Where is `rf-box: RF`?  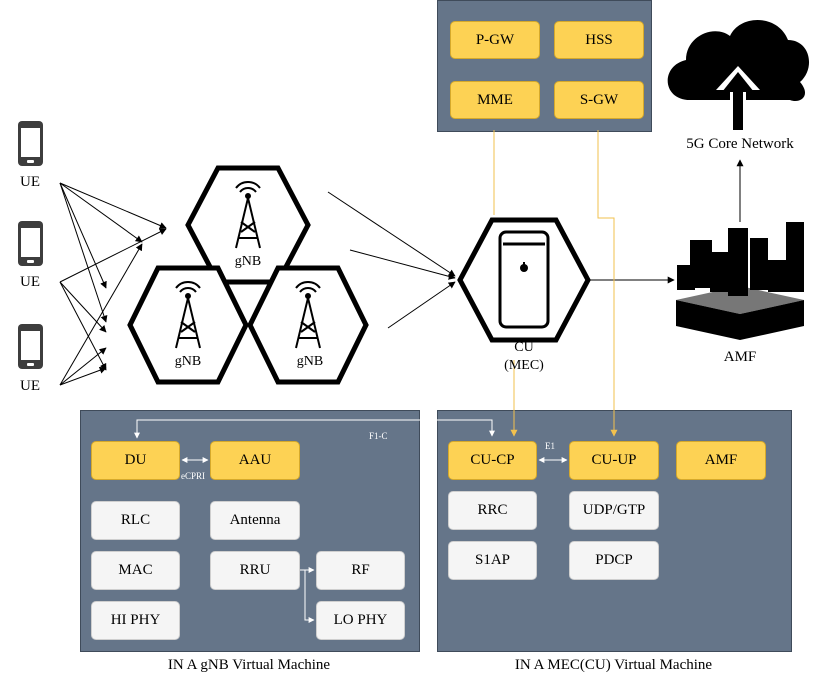
rf-box: RF is located at coordinates (360, 570).